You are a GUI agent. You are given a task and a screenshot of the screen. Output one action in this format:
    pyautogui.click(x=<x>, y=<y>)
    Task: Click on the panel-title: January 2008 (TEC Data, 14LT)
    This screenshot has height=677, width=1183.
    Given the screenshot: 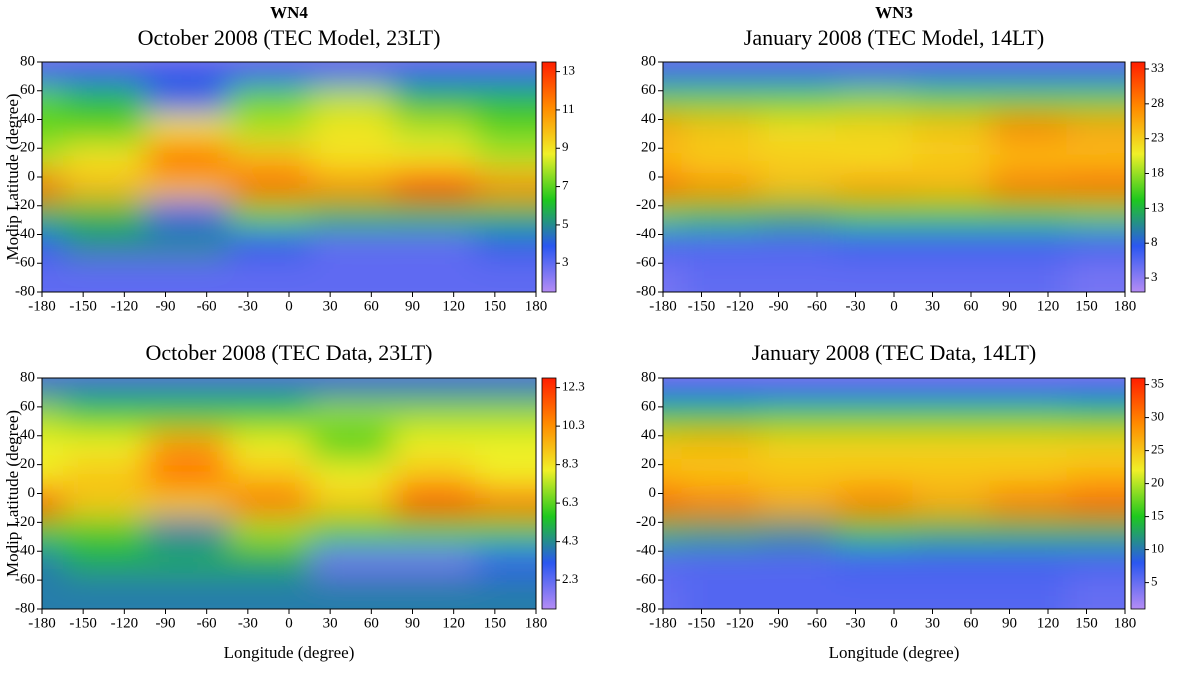 What is the action you would take?
    pyautogui.click(x=894, y=352)
    